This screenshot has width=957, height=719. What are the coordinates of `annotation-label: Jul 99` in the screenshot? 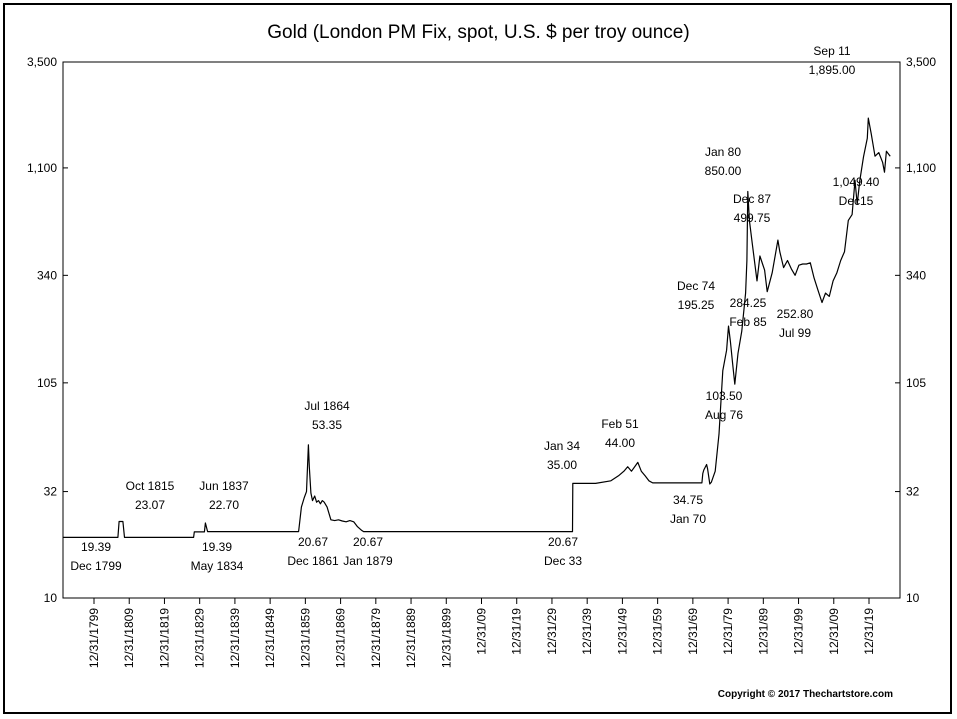 It's located at (795, 333).